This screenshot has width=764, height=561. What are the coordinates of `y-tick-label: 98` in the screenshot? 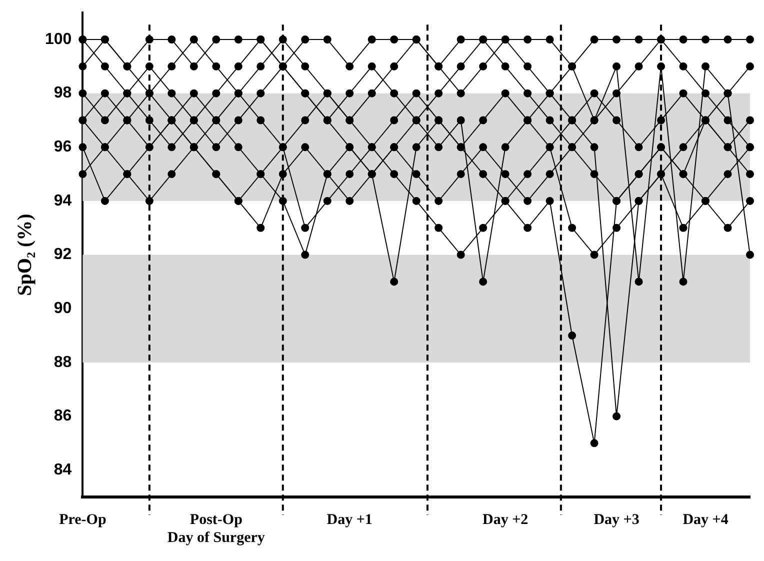 It's located at (63, 93).